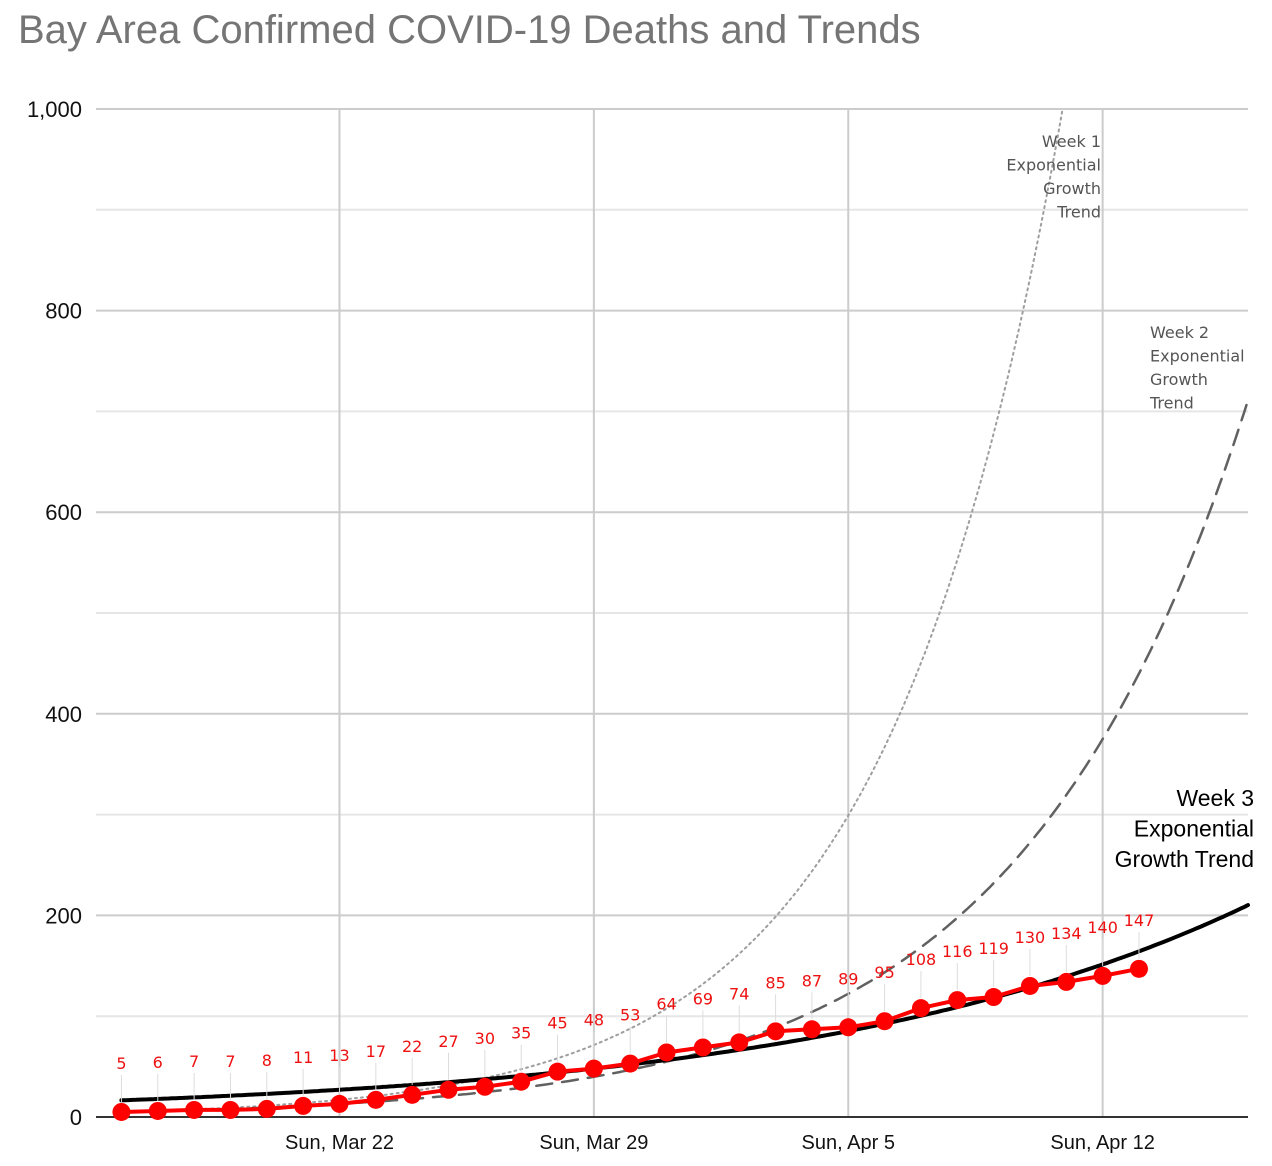  Describe the element at coordinates (1194, 829) in the screenshot. I see `trend-label-week-3: Exponential` at that location.